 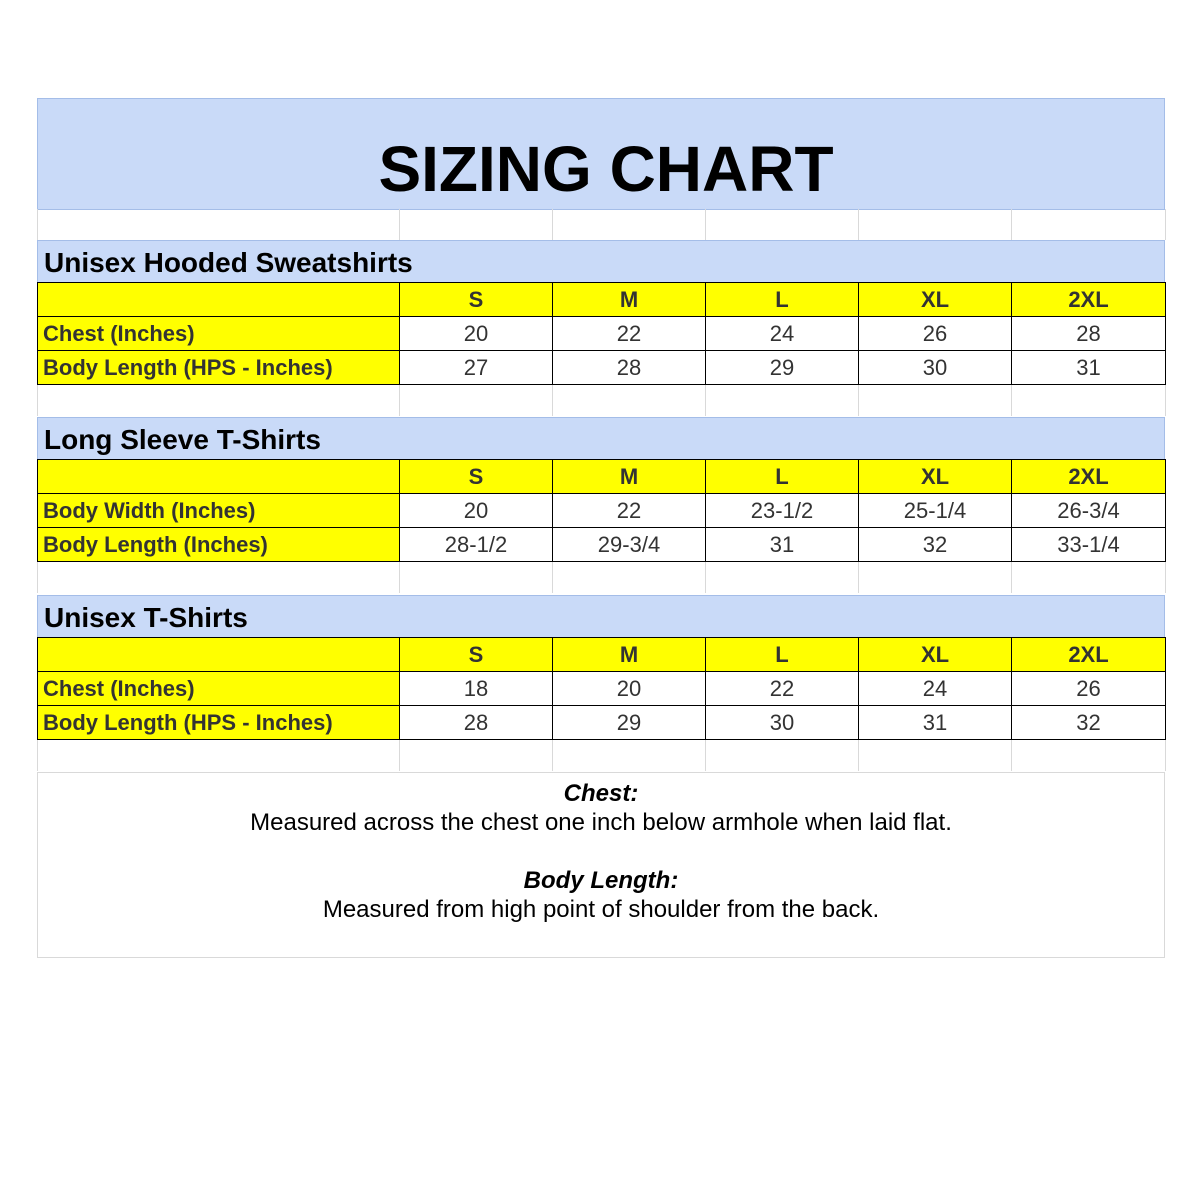 What do you see at coordinates (1088, 510) in the screenshot?
I see `measurement-value: 26-3/4` at bounding box center [1088, 510].